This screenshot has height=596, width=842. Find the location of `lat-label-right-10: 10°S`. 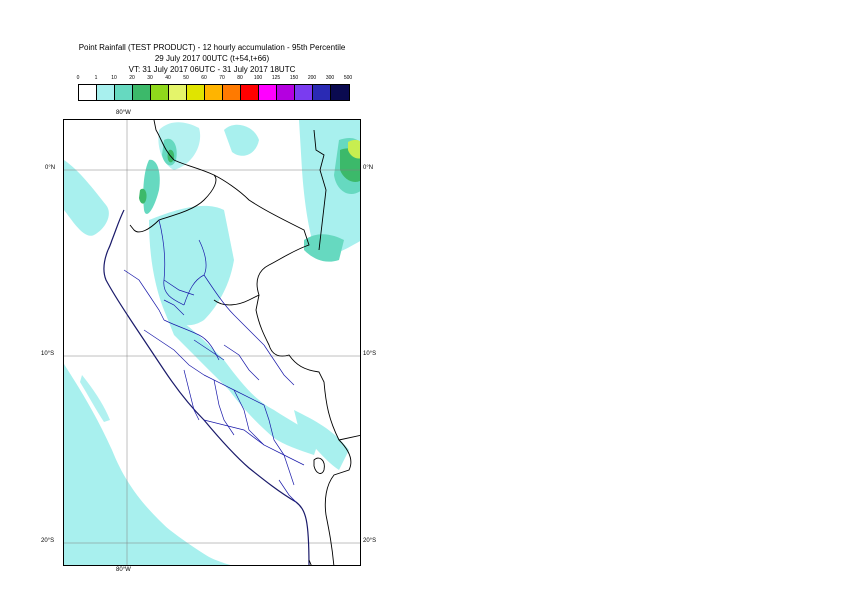

lat-label-right-10: 10°S is located at coordinates (370, 354).